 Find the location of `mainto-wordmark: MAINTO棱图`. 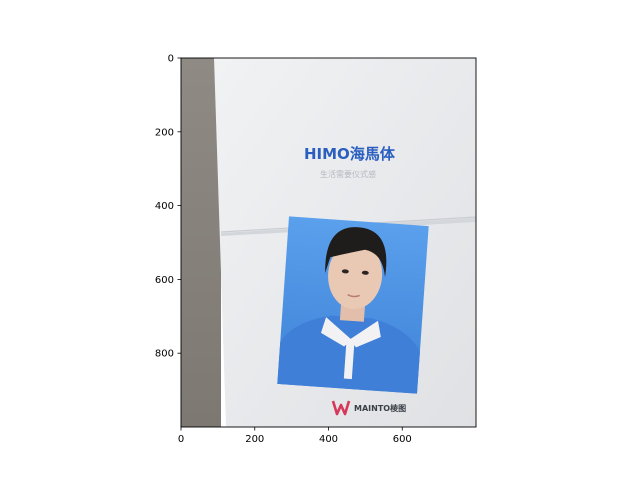

mainto-wordmark: MAINTO棱图 is located at coordinates (380, 408).